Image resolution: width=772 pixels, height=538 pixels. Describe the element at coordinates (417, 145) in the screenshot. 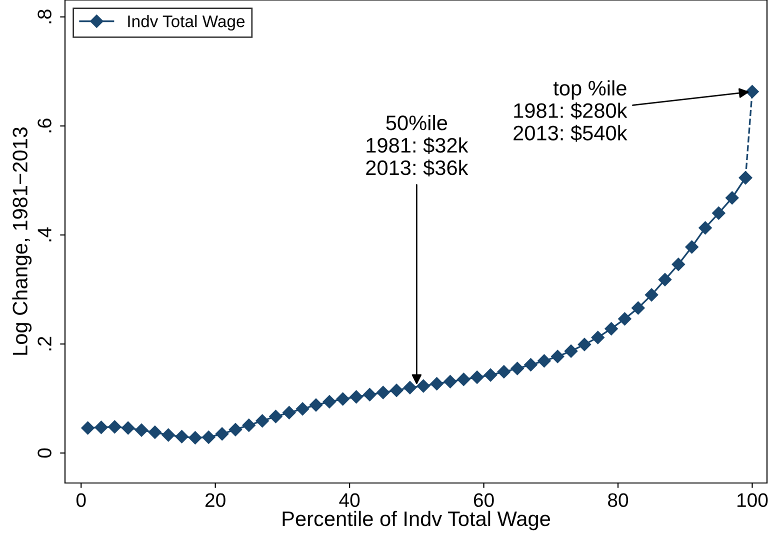

I see `annotation: 50%ile 1981: $32k 2013: $36k` at that location.